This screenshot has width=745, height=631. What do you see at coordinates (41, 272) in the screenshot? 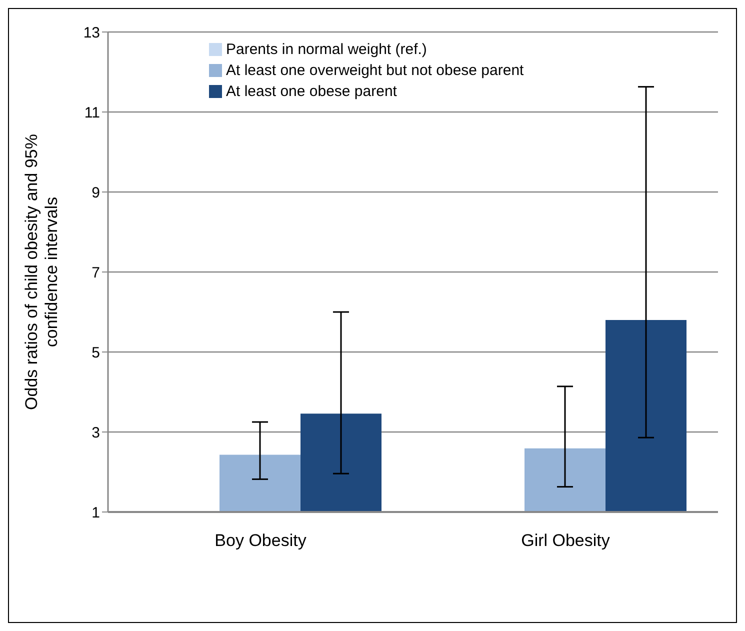
I see `y-axis-title: Odds ratios of child obesity and 95% confidence intervals` at bounding box center [41, 272].